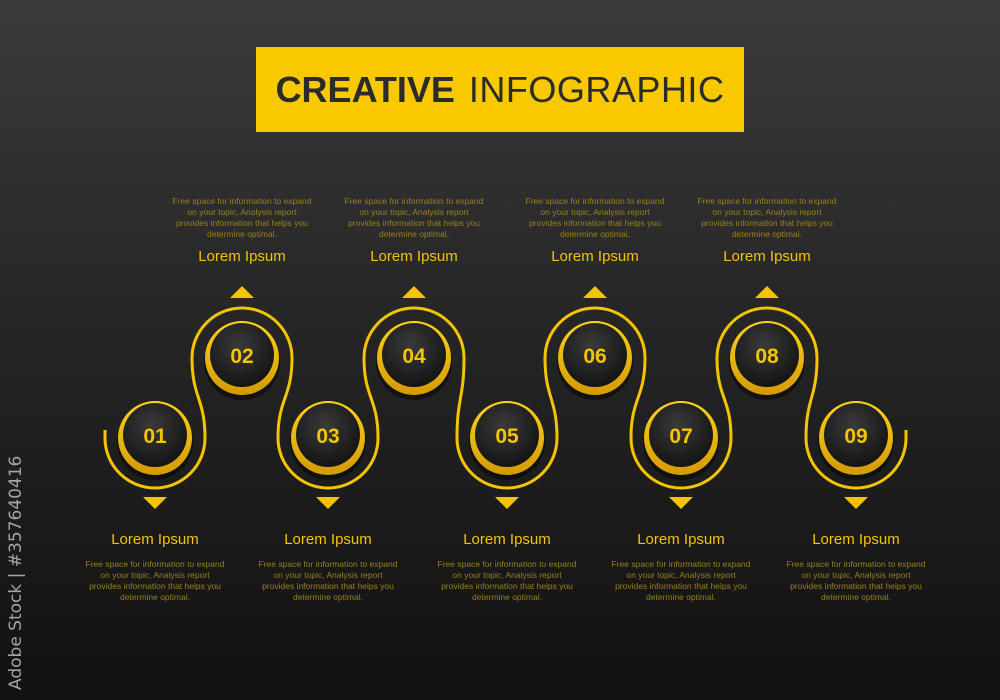 The height and width of the screenshot is (700, 1000). I want to click on step-number: 02, so click(241, 356).